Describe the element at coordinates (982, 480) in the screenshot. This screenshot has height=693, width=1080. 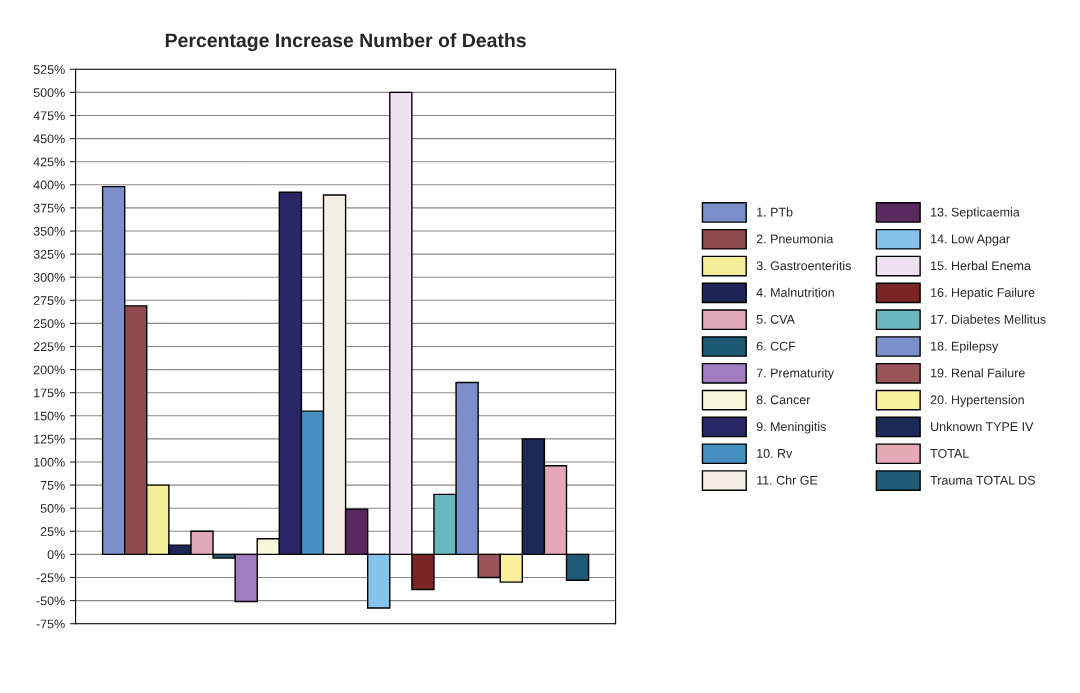
I see `legend-label: Trauma TOTAL DS` at that location.